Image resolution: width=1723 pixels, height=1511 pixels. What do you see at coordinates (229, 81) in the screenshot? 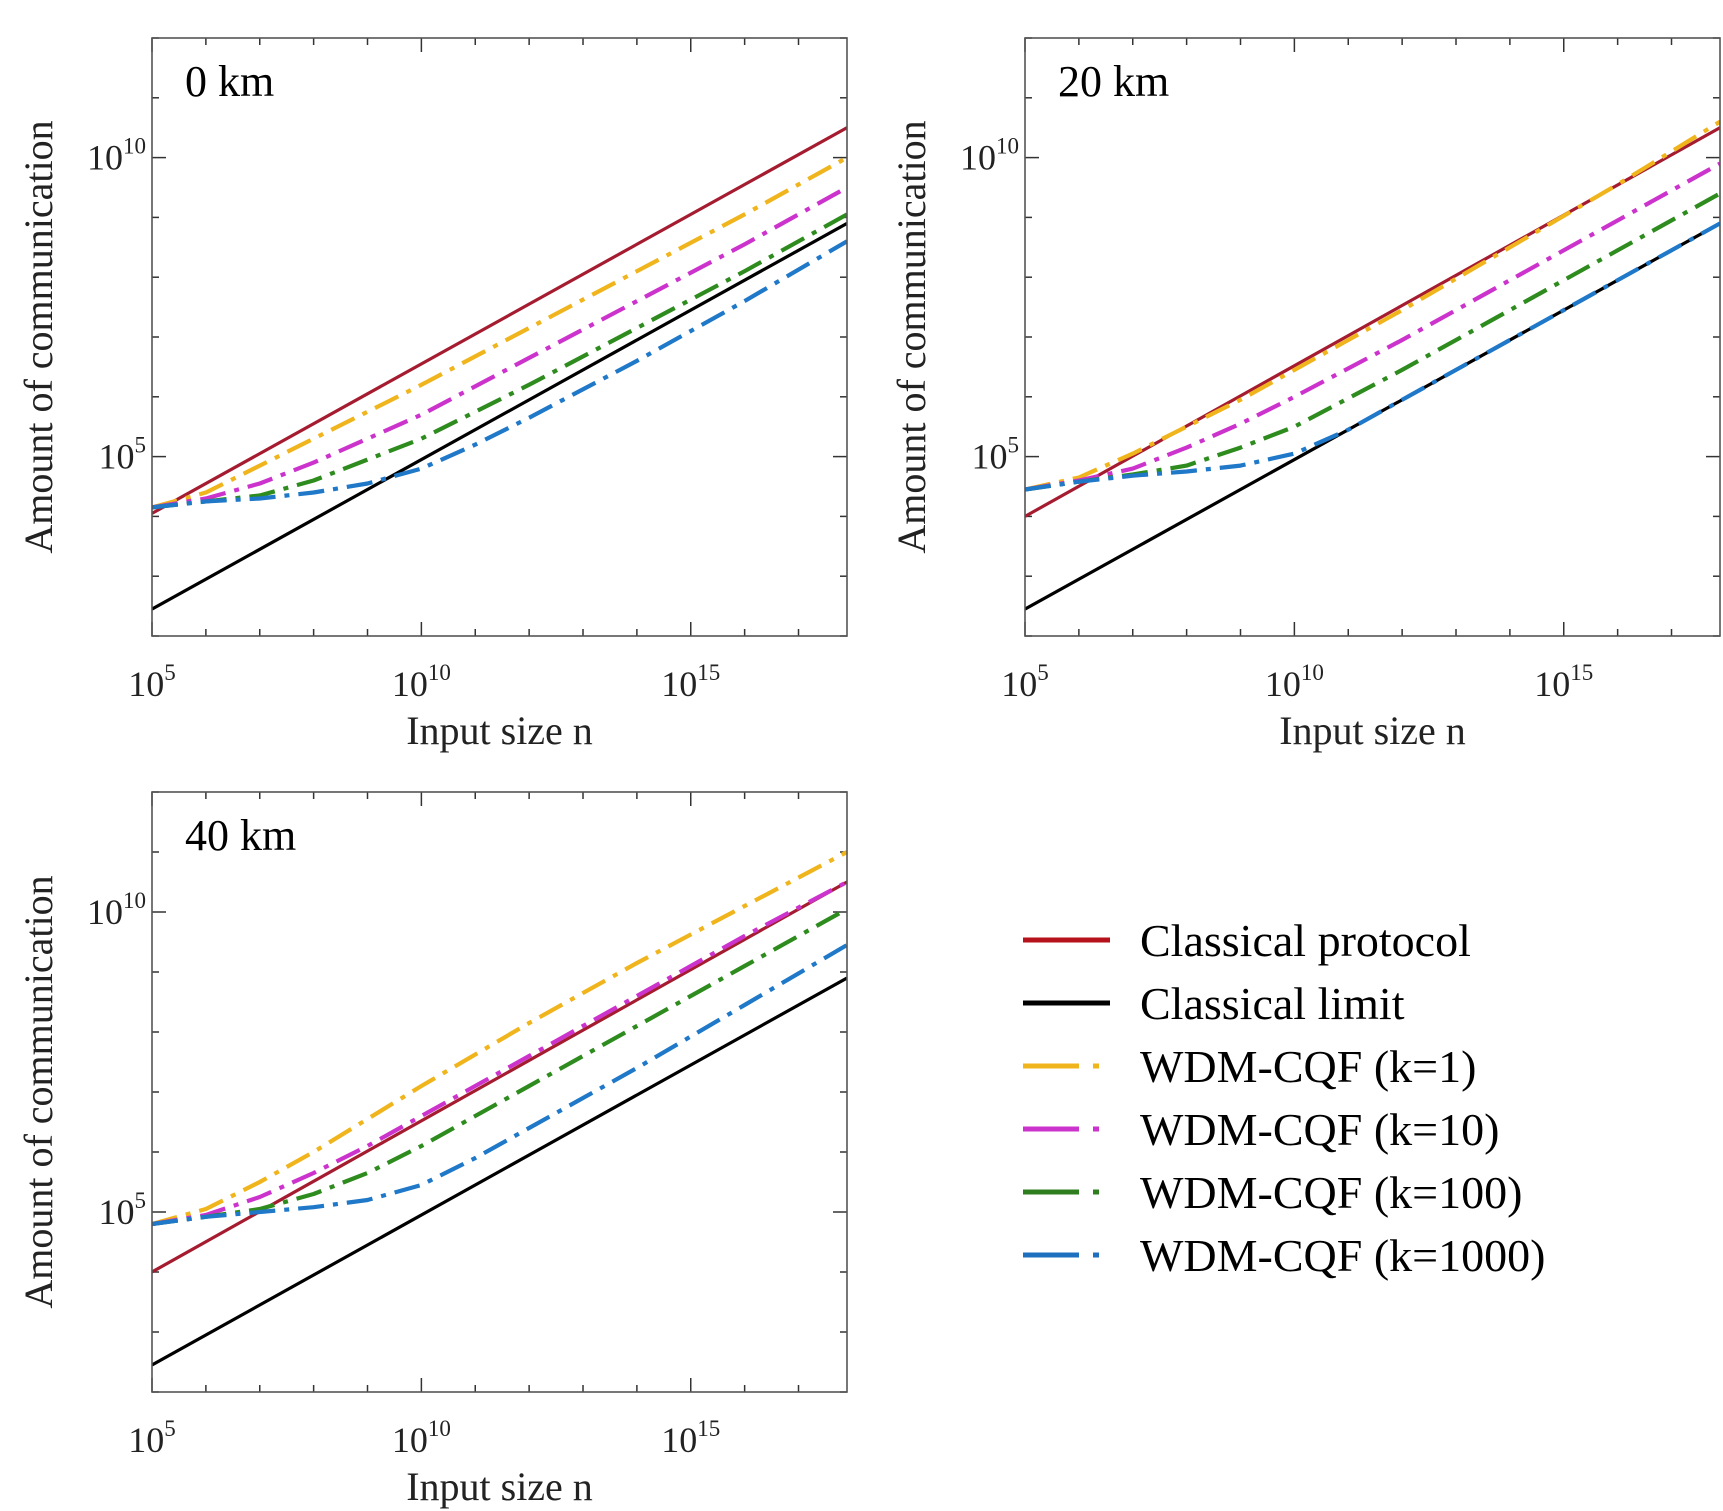
I see `panel-title: 0 km` at bounding box center [229, 81].